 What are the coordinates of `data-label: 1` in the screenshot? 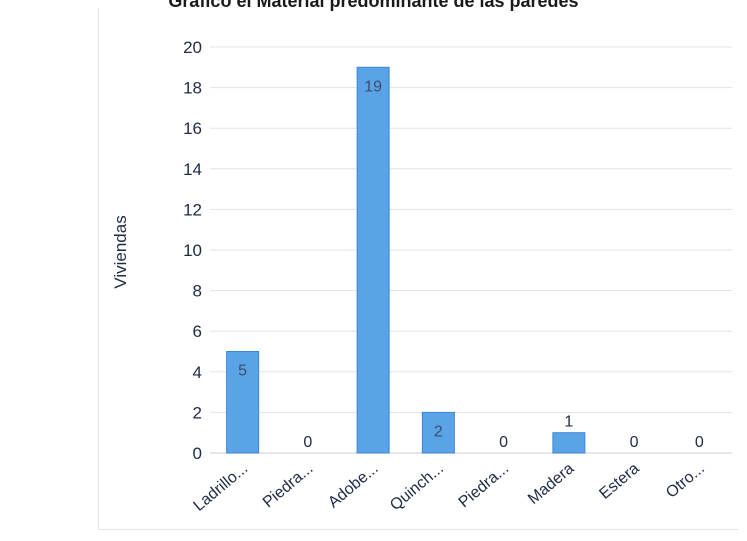 It's located at (568, 422).